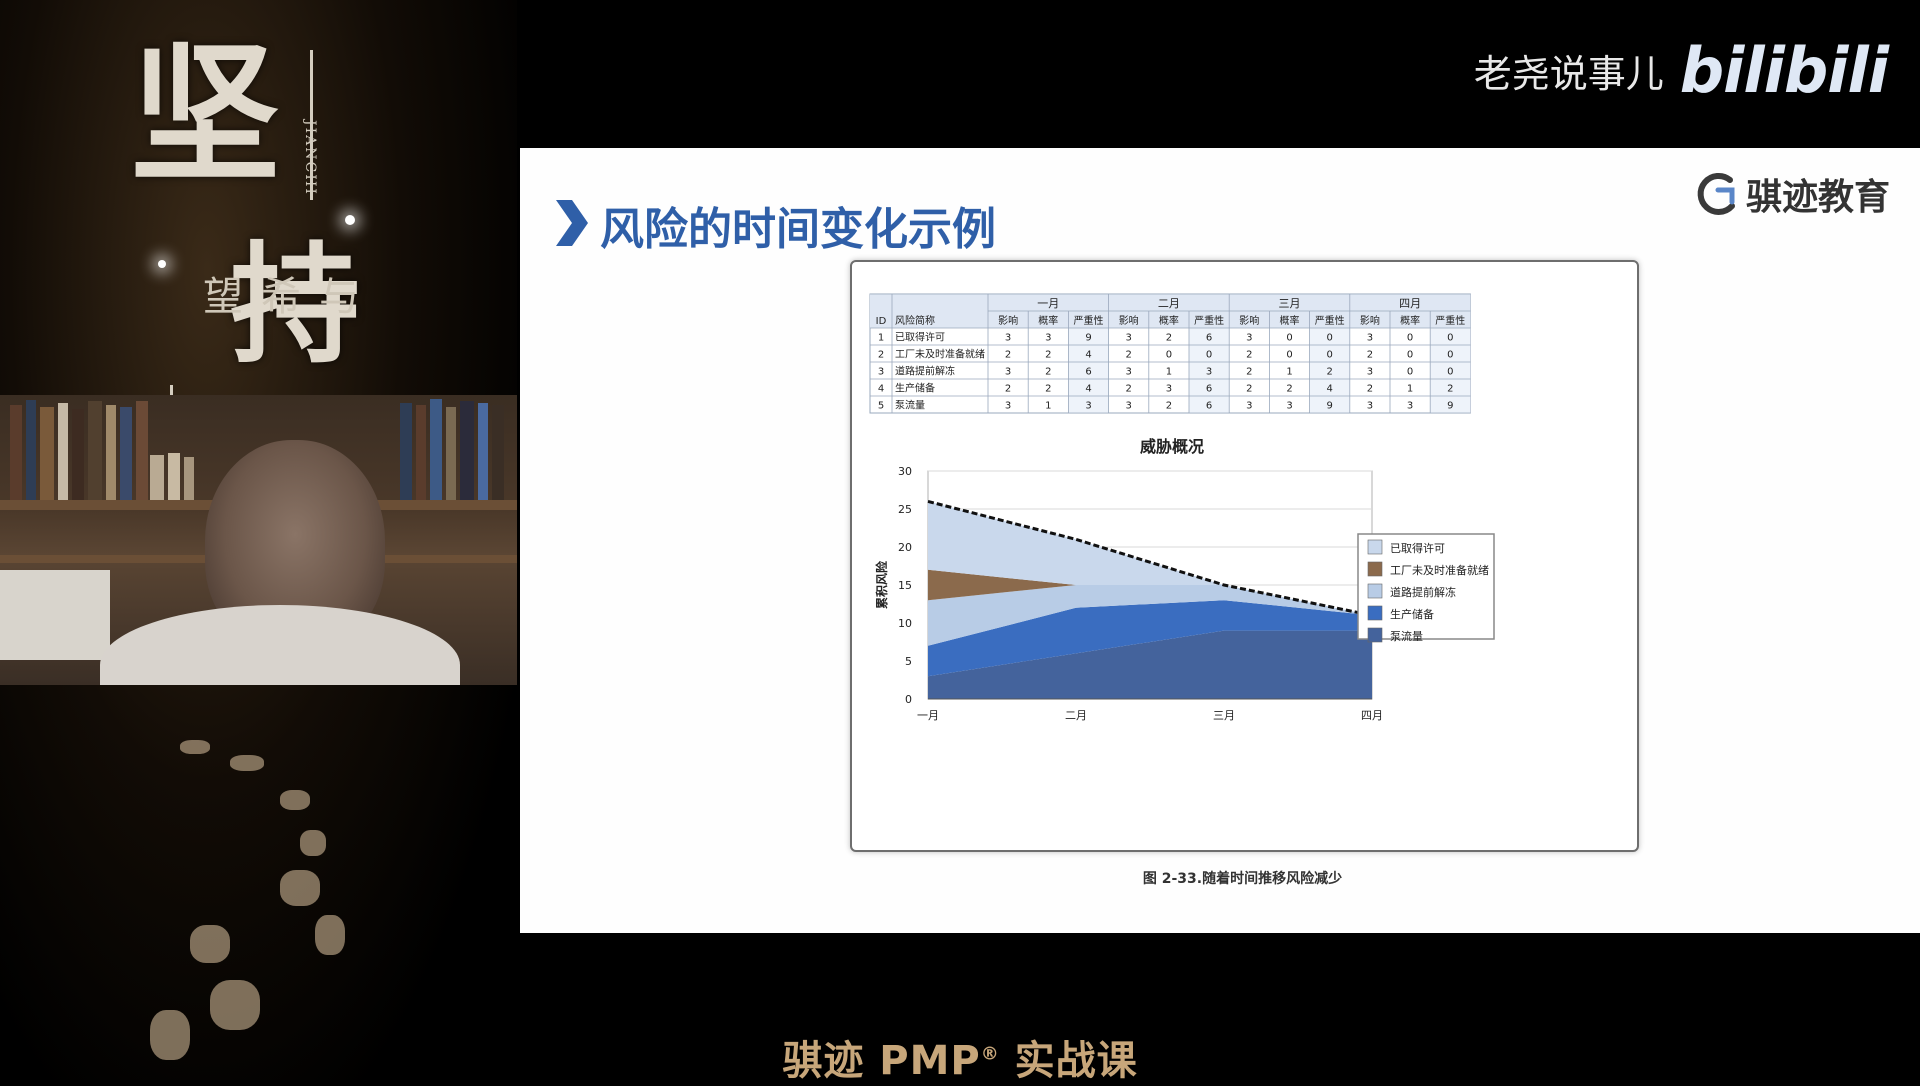 Image resolution: width=1920 pixels, height=1086 pixels. Describe the element at coordinates (1417, 548) in the screenshot. I see `legend-label: 已取得许可` at that location.